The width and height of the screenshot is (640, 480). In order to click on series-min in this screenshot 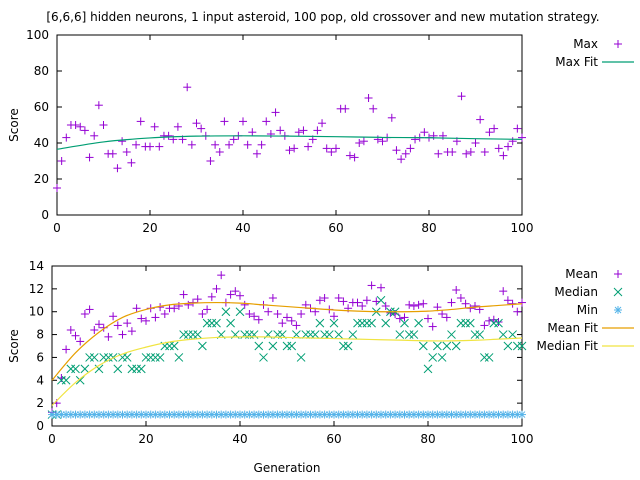, I will do `click(287, 414)`.